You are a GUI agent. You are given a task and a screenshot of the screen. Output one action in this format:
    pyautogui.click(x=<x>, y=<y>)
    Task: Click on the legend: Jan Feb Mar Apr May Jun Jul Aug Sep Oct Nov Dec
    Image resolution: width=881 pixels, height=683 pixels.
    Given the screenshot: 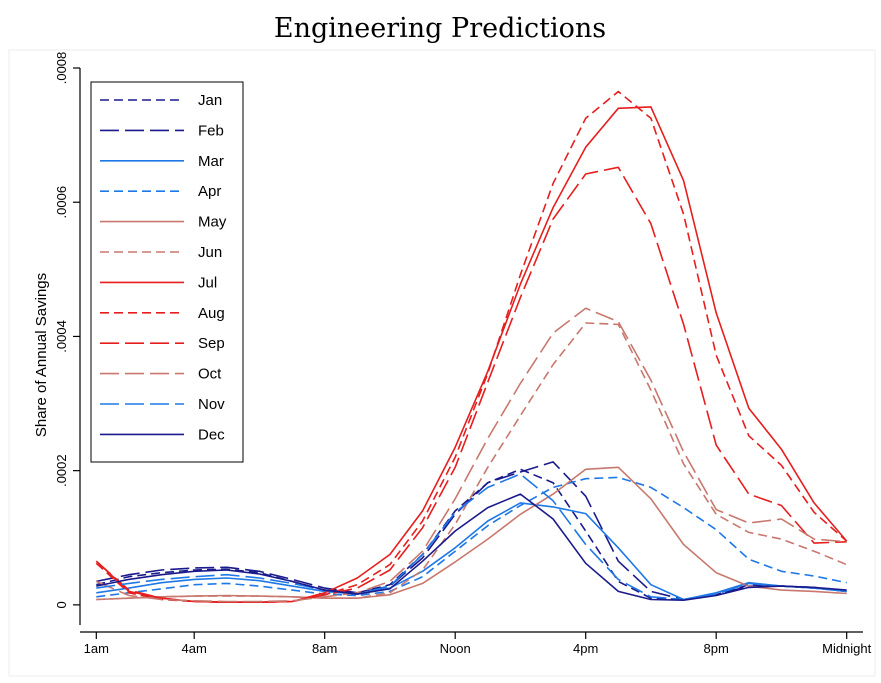 What is the action you would take?
    pyautogui.click(x=167, y=272)
    